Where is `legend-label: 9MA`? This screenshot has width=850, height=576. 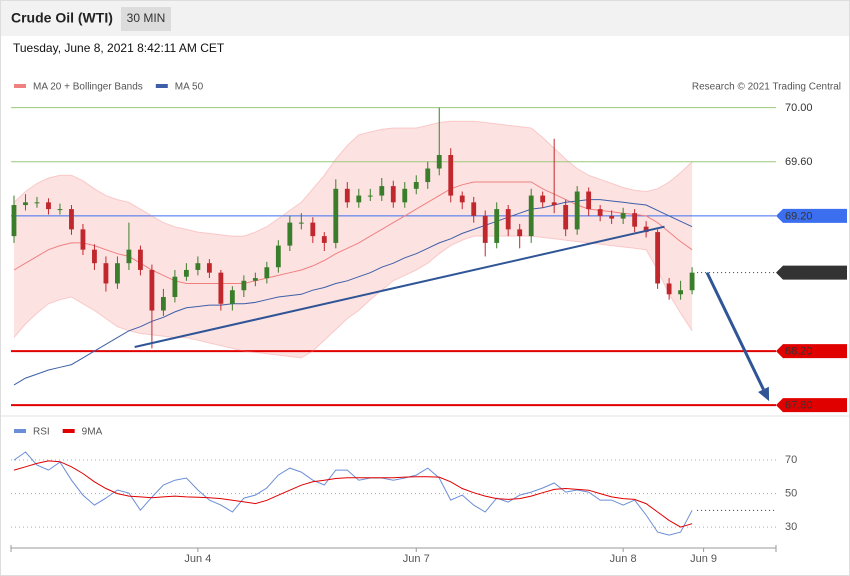
legend-label: 9MA is located at coordinates (92, 432).